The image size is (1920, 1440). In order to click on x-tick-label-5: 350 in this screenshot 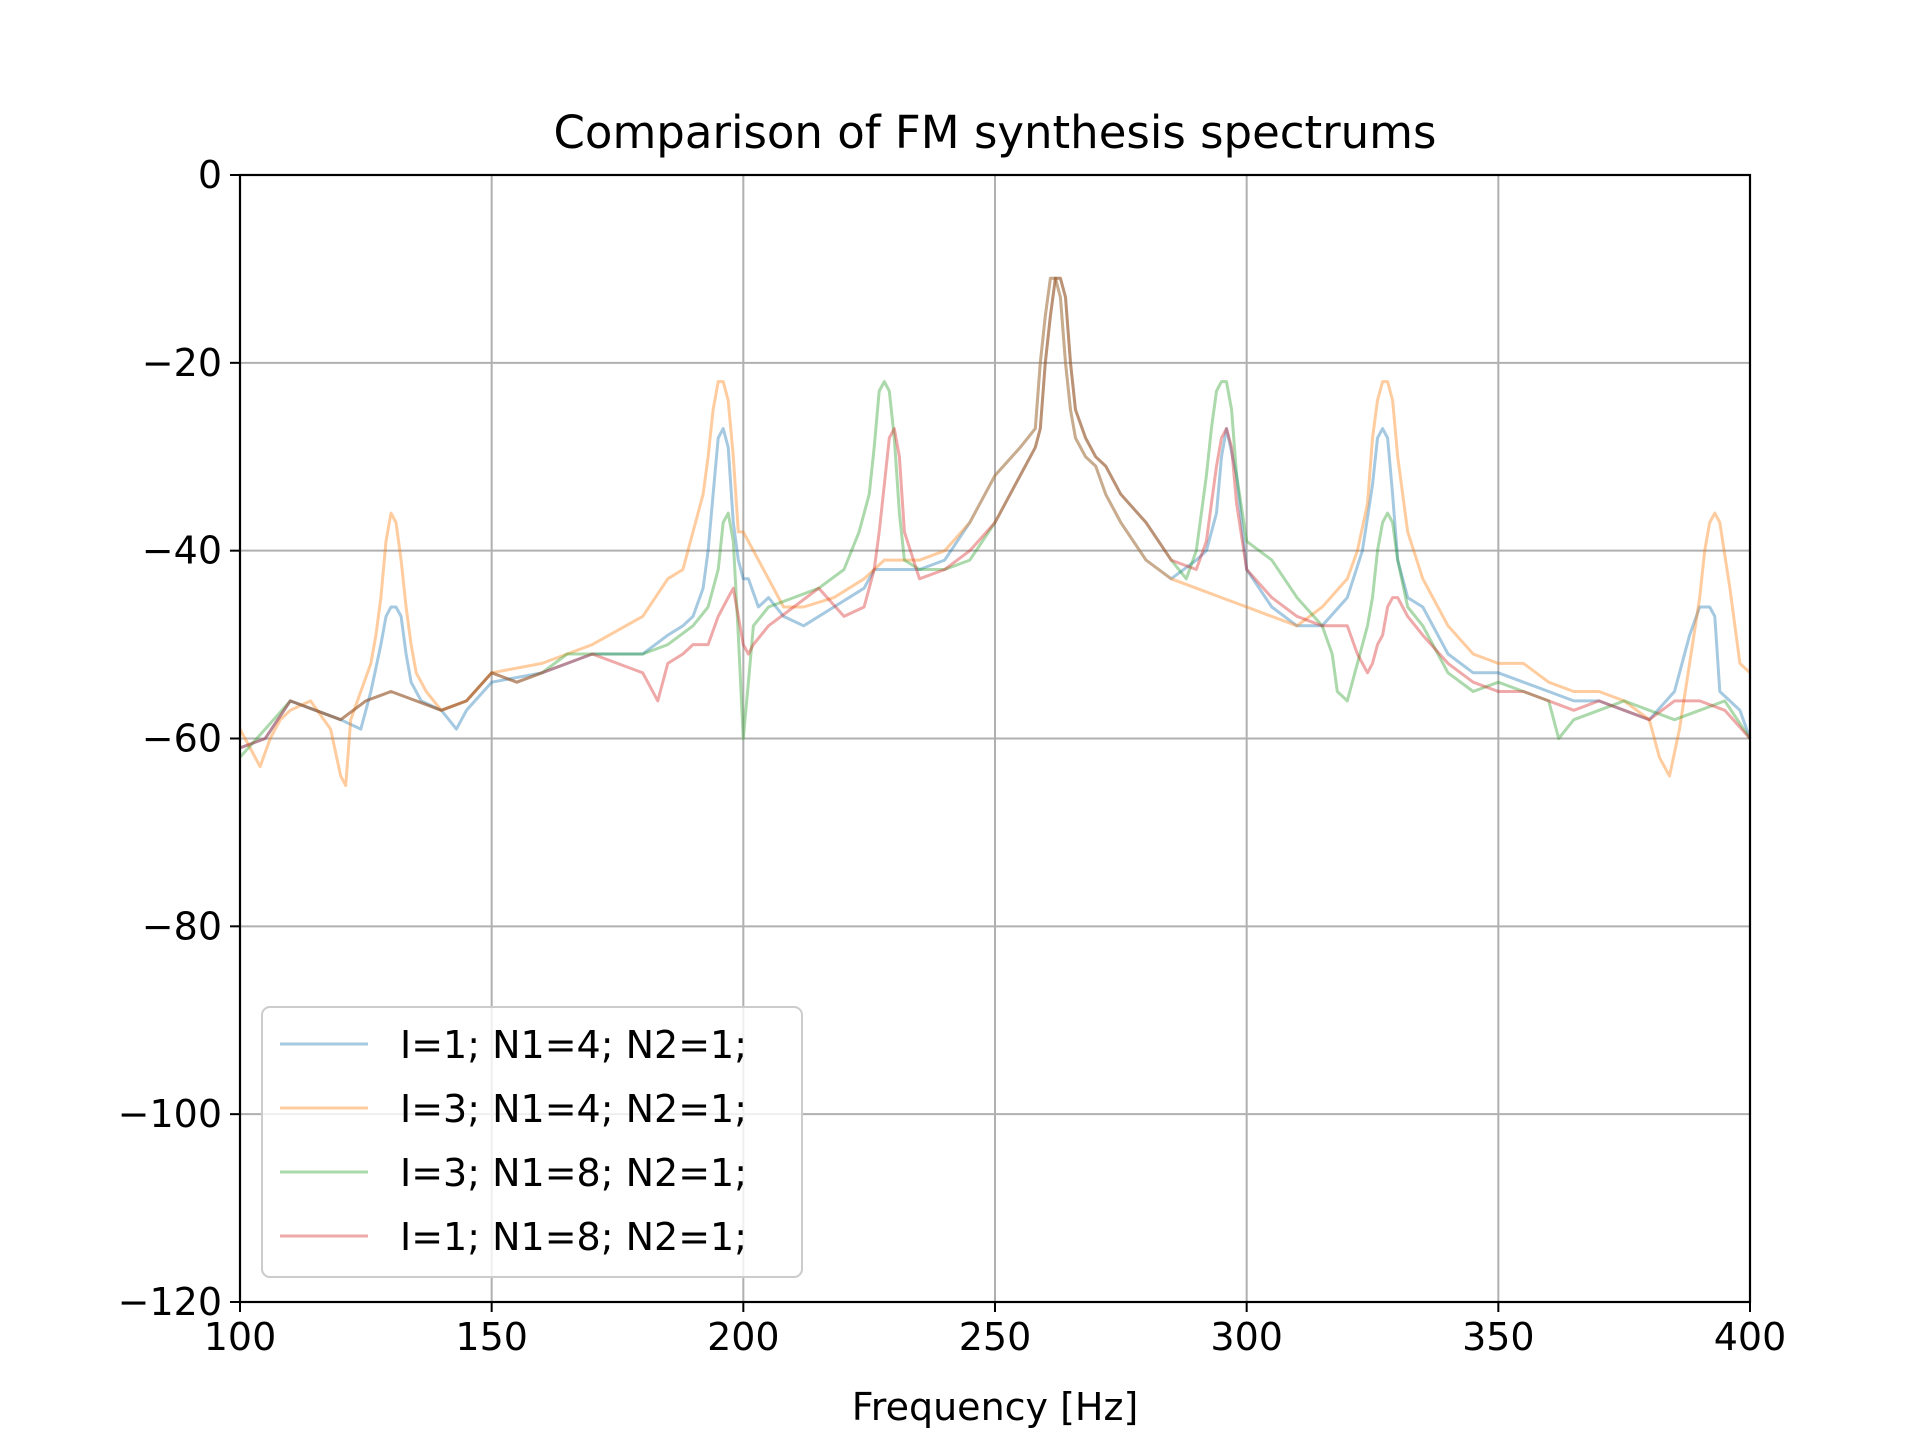, I will do `click(1498, 1337)`.